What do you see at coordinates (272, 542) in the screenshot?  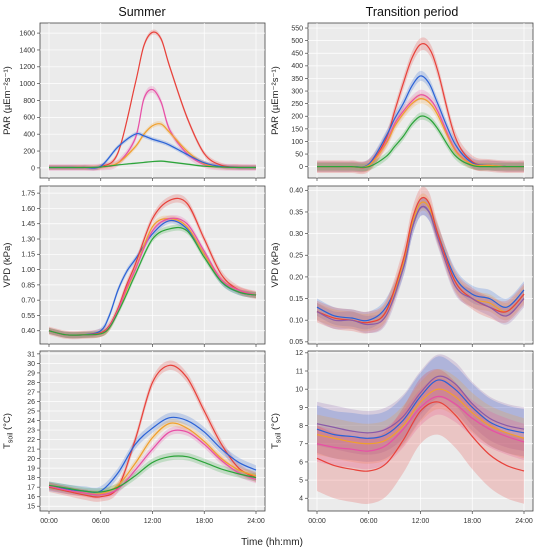 I see `x-axis-title: Time (hh:mm)` at bounding box center [272, 542].